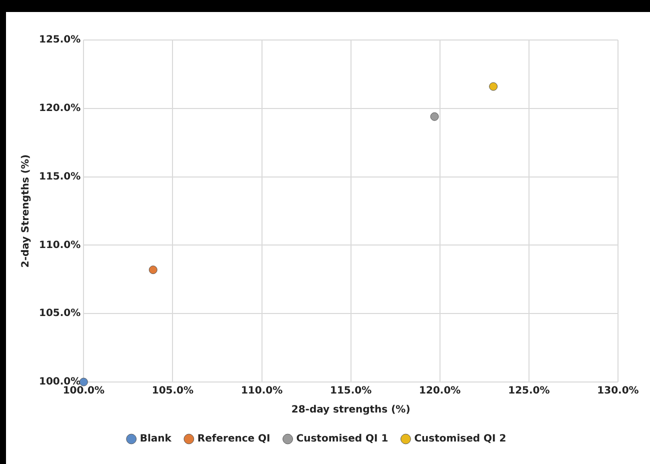 This screenshot has width=650, height=464. Describe the element at coordinates (529, 391) in the screenshot. I see `x-tick-label: 125.0%` at that location.